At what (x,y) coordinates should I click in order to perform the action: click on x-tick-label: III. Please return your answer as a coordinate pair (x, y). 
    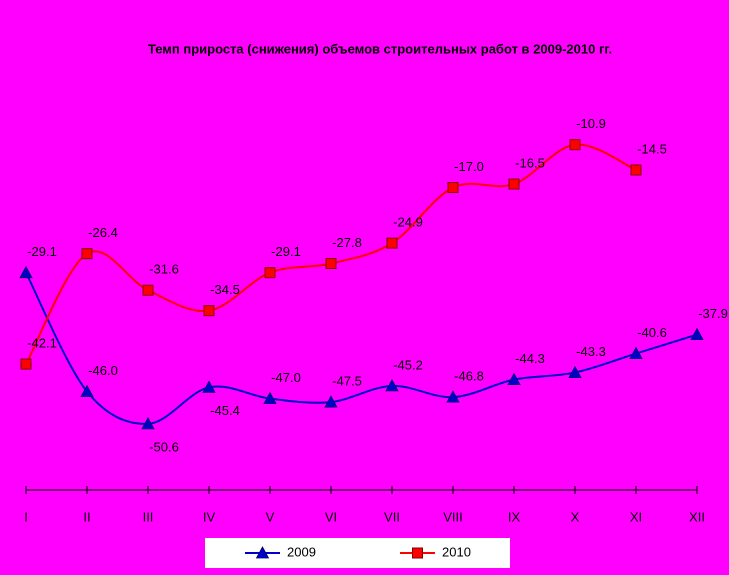
    Looking at the image, I should click on (148, 516).